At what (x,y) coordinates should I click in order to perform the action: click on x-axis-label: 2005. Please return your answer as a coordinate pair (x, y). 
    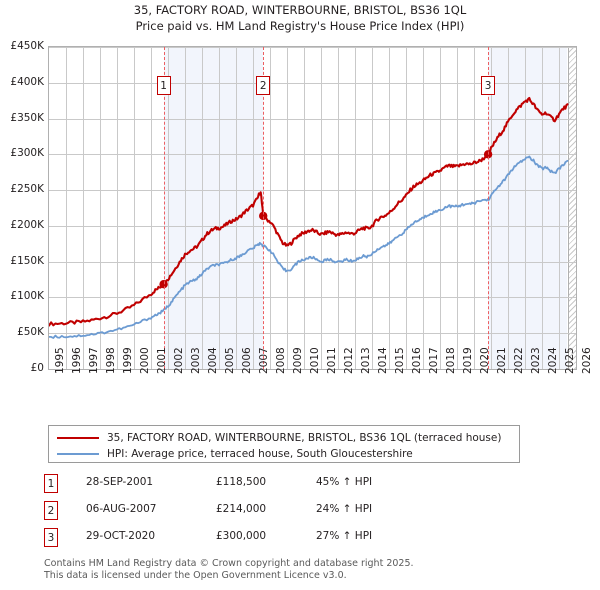
    Looking at the image, I should click on (230, 360).